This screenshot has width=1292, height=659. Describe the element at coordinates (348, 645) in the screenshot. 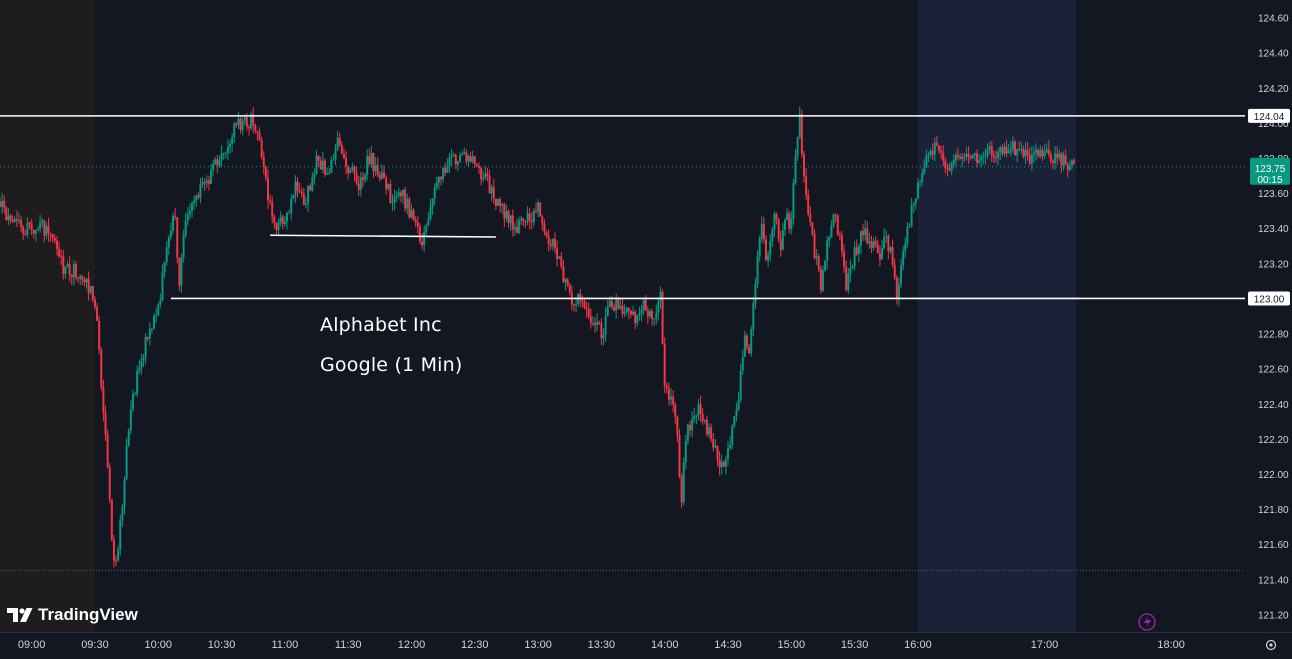

I see `x-tick-label: 11:30` at that location.